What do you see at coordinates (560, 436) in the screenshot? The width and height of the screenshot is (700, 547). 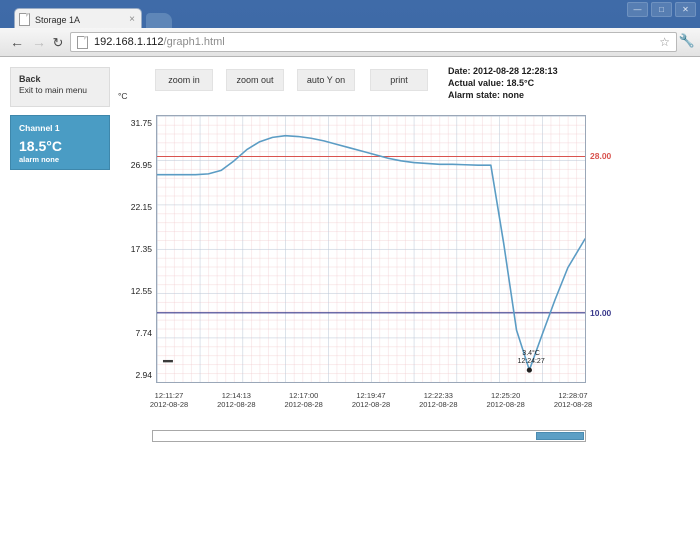 I see `scrollbar-thumb` at bounding box center [560, 436].